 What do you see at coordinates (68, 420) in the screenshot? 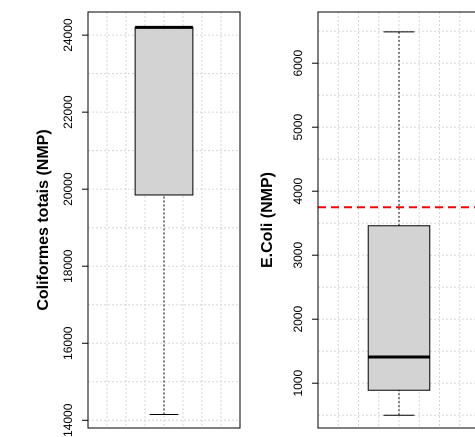
I see `y-tick-label: 14000` at bounding box center [68, 420].